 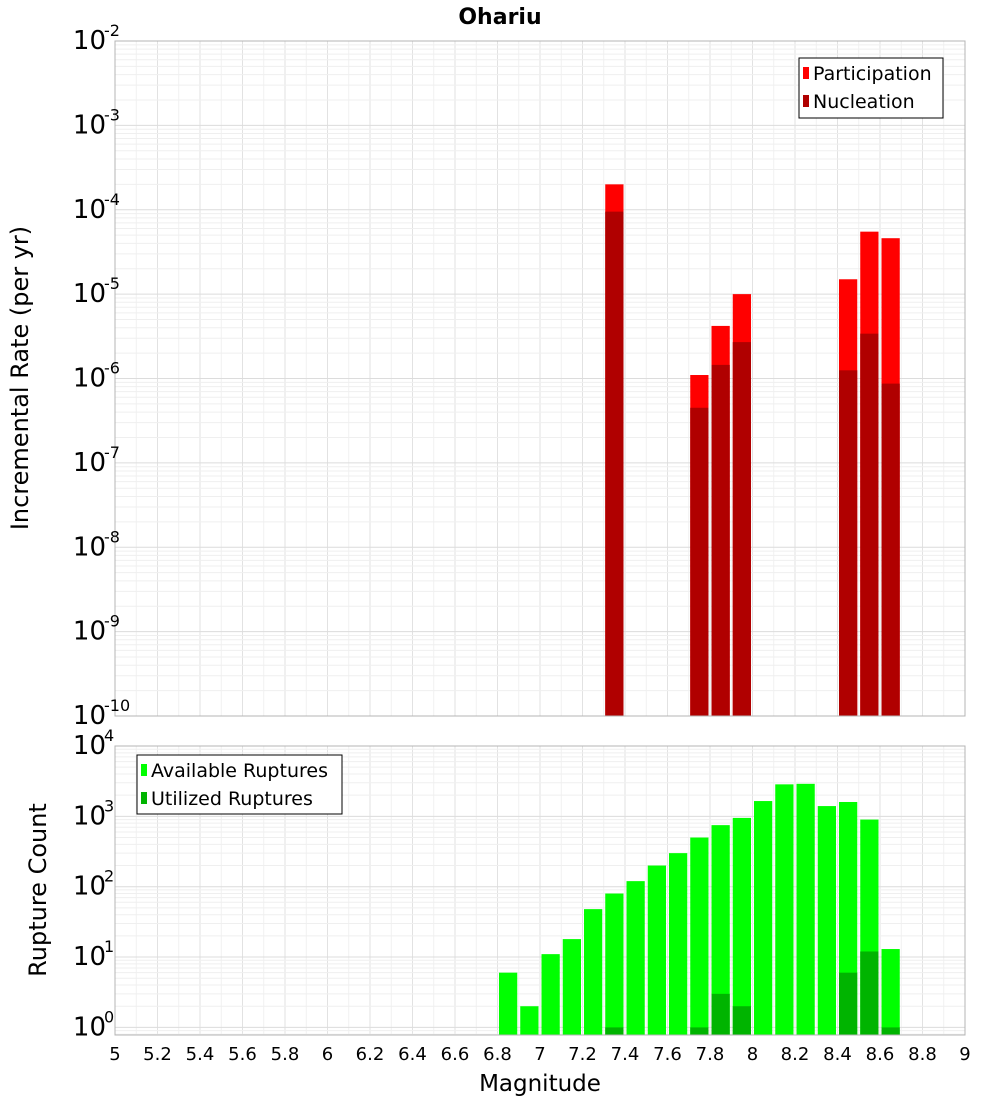 I want to click on bottom-y-tick-exponent: 1, so click(x=109, y=946).